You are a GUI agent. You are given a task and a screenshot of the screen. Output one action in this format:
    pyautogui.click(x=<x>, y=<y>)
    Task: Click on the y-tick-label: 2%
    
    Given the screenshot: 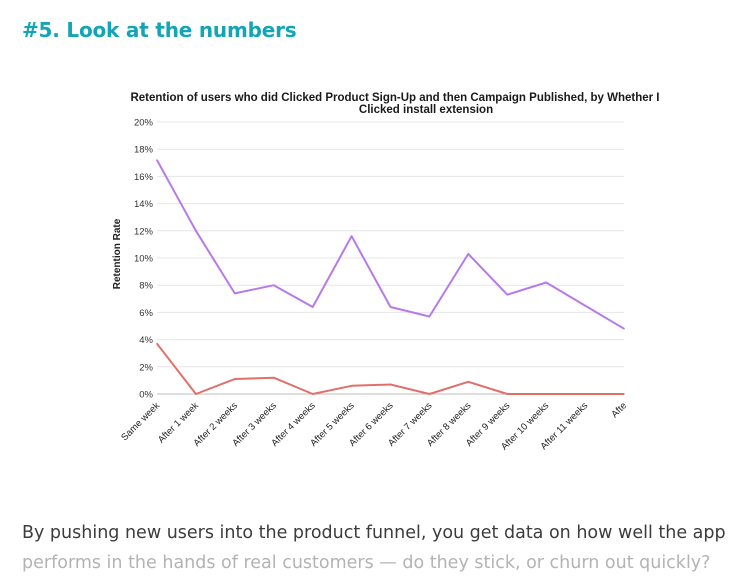 What is the action you would take?
    pyautogui.click(x=146, y=367)
    